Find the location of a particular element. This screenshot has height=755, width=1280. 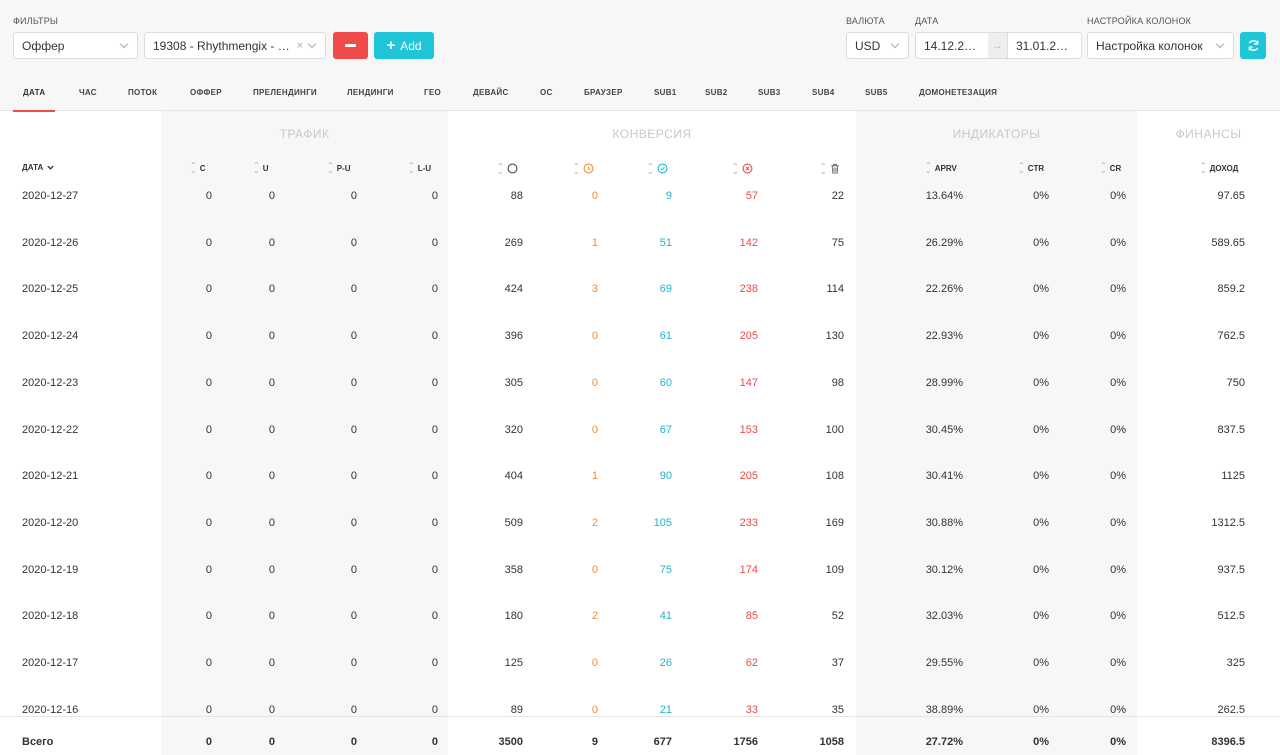

header-trash: ⌃ ⌄ is located at coordinates (830, 168).